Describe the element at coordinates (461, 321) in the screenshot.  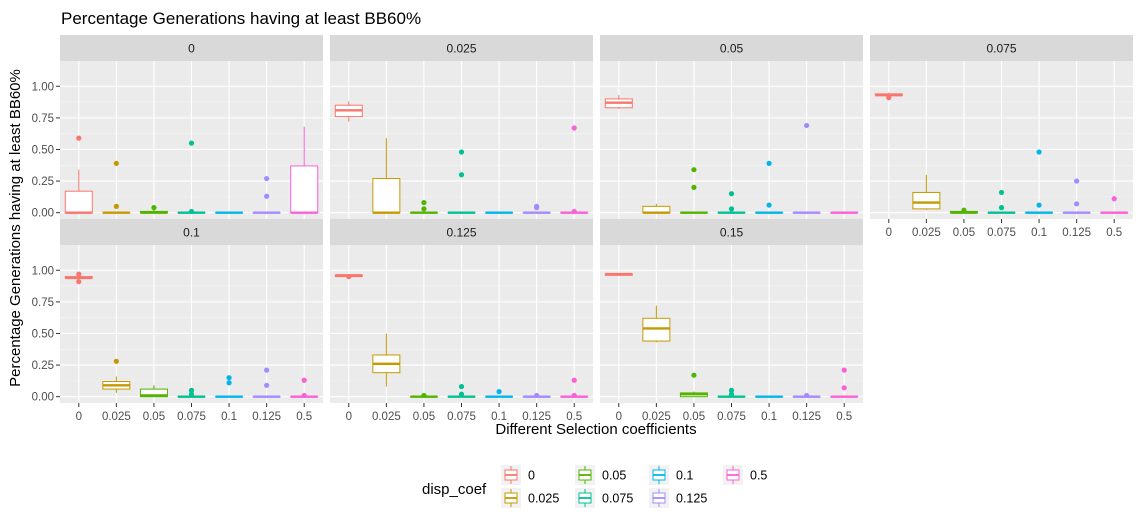
I see `facet-panel: 0.125 0 0.025 0.05 0.075 0.1 0.125 0.5` at that location.